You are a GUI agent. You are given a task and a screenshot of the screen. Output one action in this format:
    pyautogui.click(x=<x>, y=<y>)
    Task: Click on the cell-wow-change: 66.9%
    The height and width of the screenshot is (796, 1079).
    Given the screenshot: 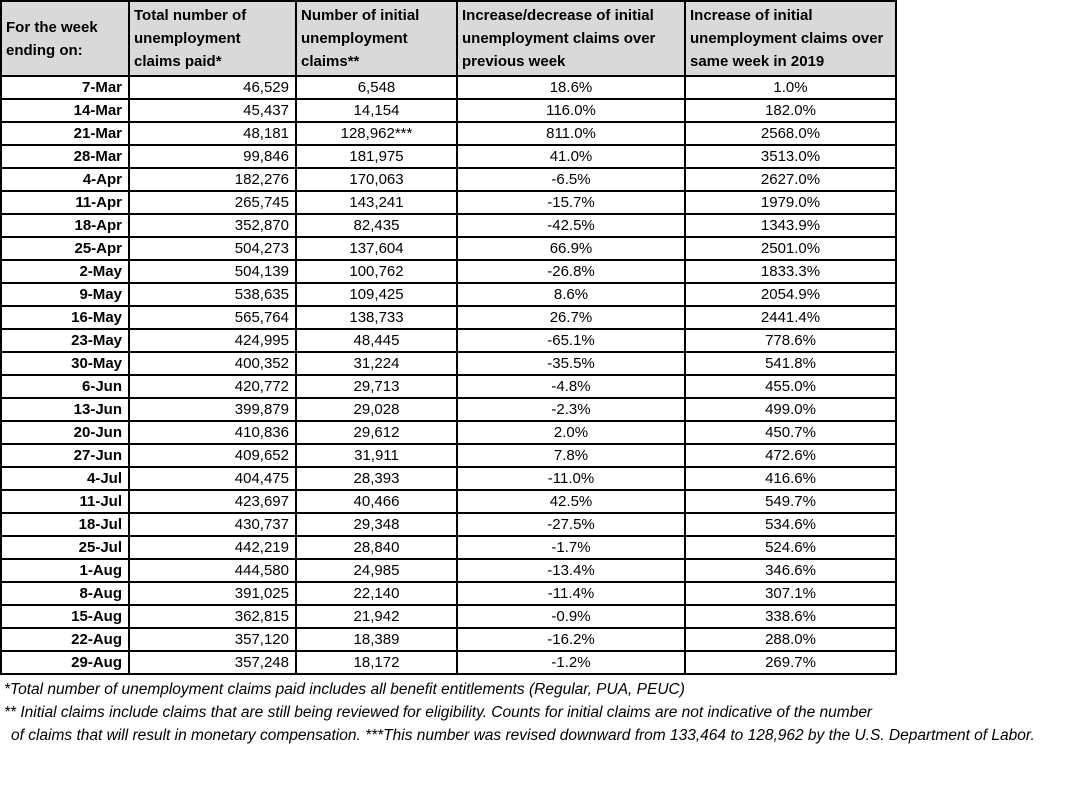 What is the action you would take?
    pyautogui.click(x=571, y=248)
    